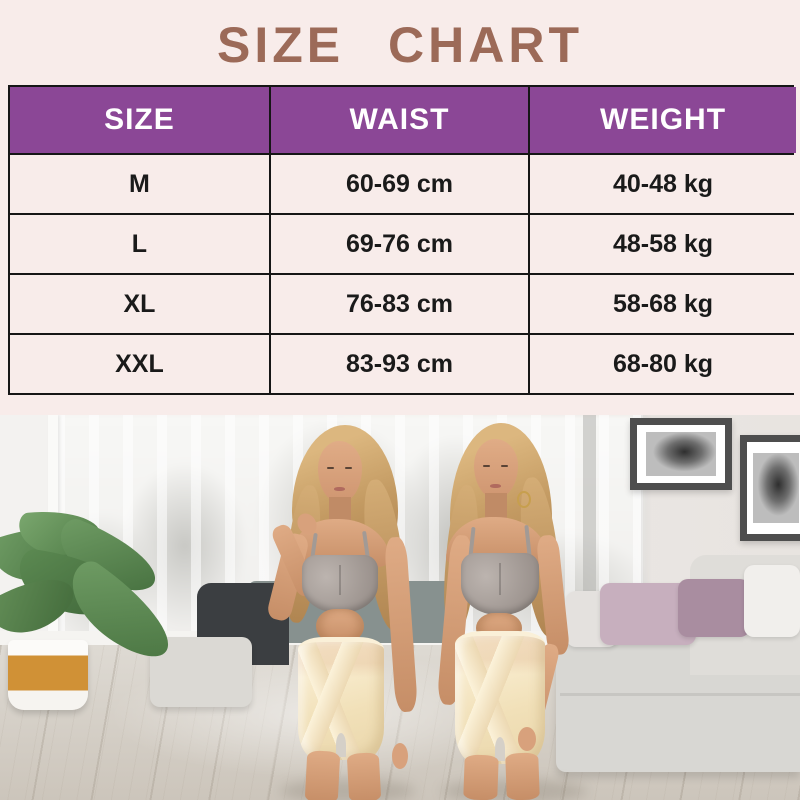  Describe the element at coordinates (663, 184) in the screenshot. I see `weight-value: 40-48 kg` at that location.